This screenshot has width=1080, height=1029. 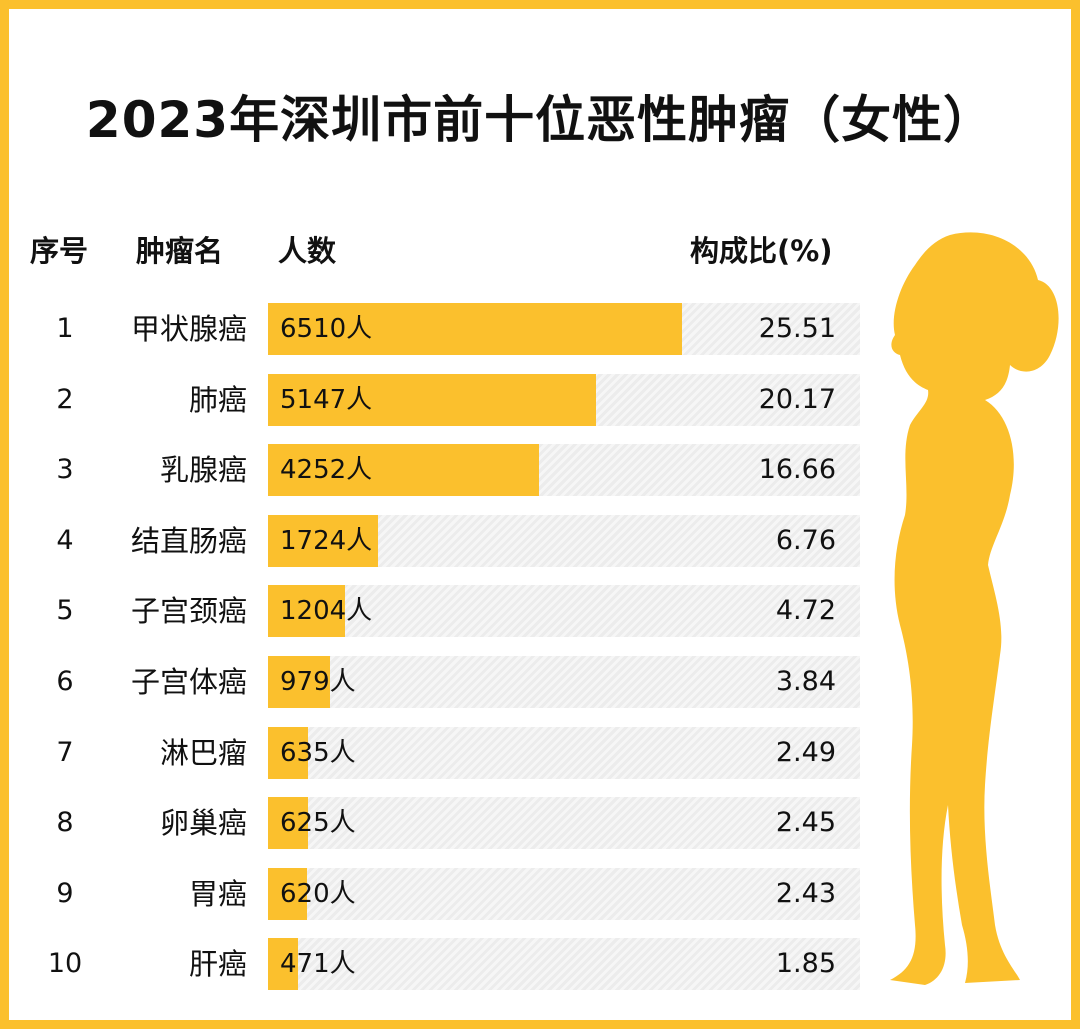 I want to click on percent-label: 2.45, so click(x=805, y=823).